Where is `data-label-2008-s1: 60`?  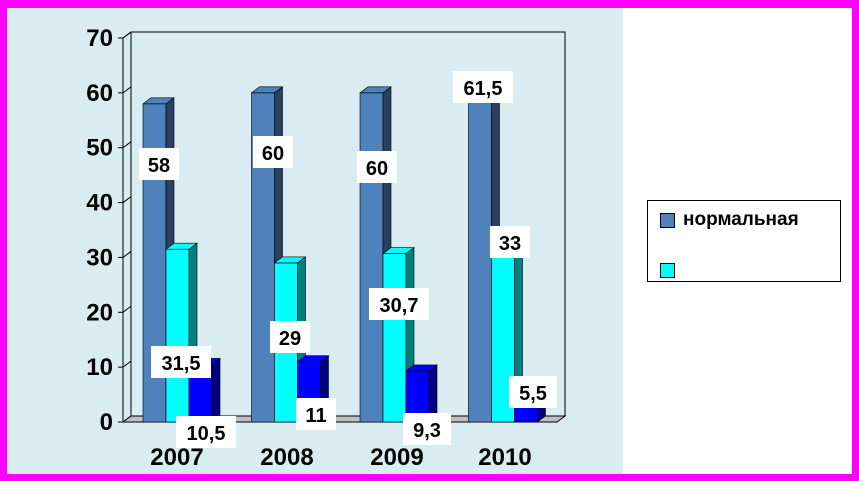
data-label-2008-s1: 60 is located at coordinates (273, 154).